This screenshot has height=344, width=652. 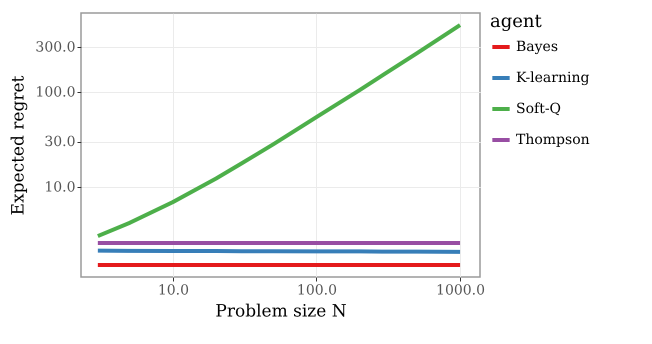 What do you see at coordinates (539, 109) in the screenshot?
I see `legend-label: Soft-Q` at bounding box center [539, 109].